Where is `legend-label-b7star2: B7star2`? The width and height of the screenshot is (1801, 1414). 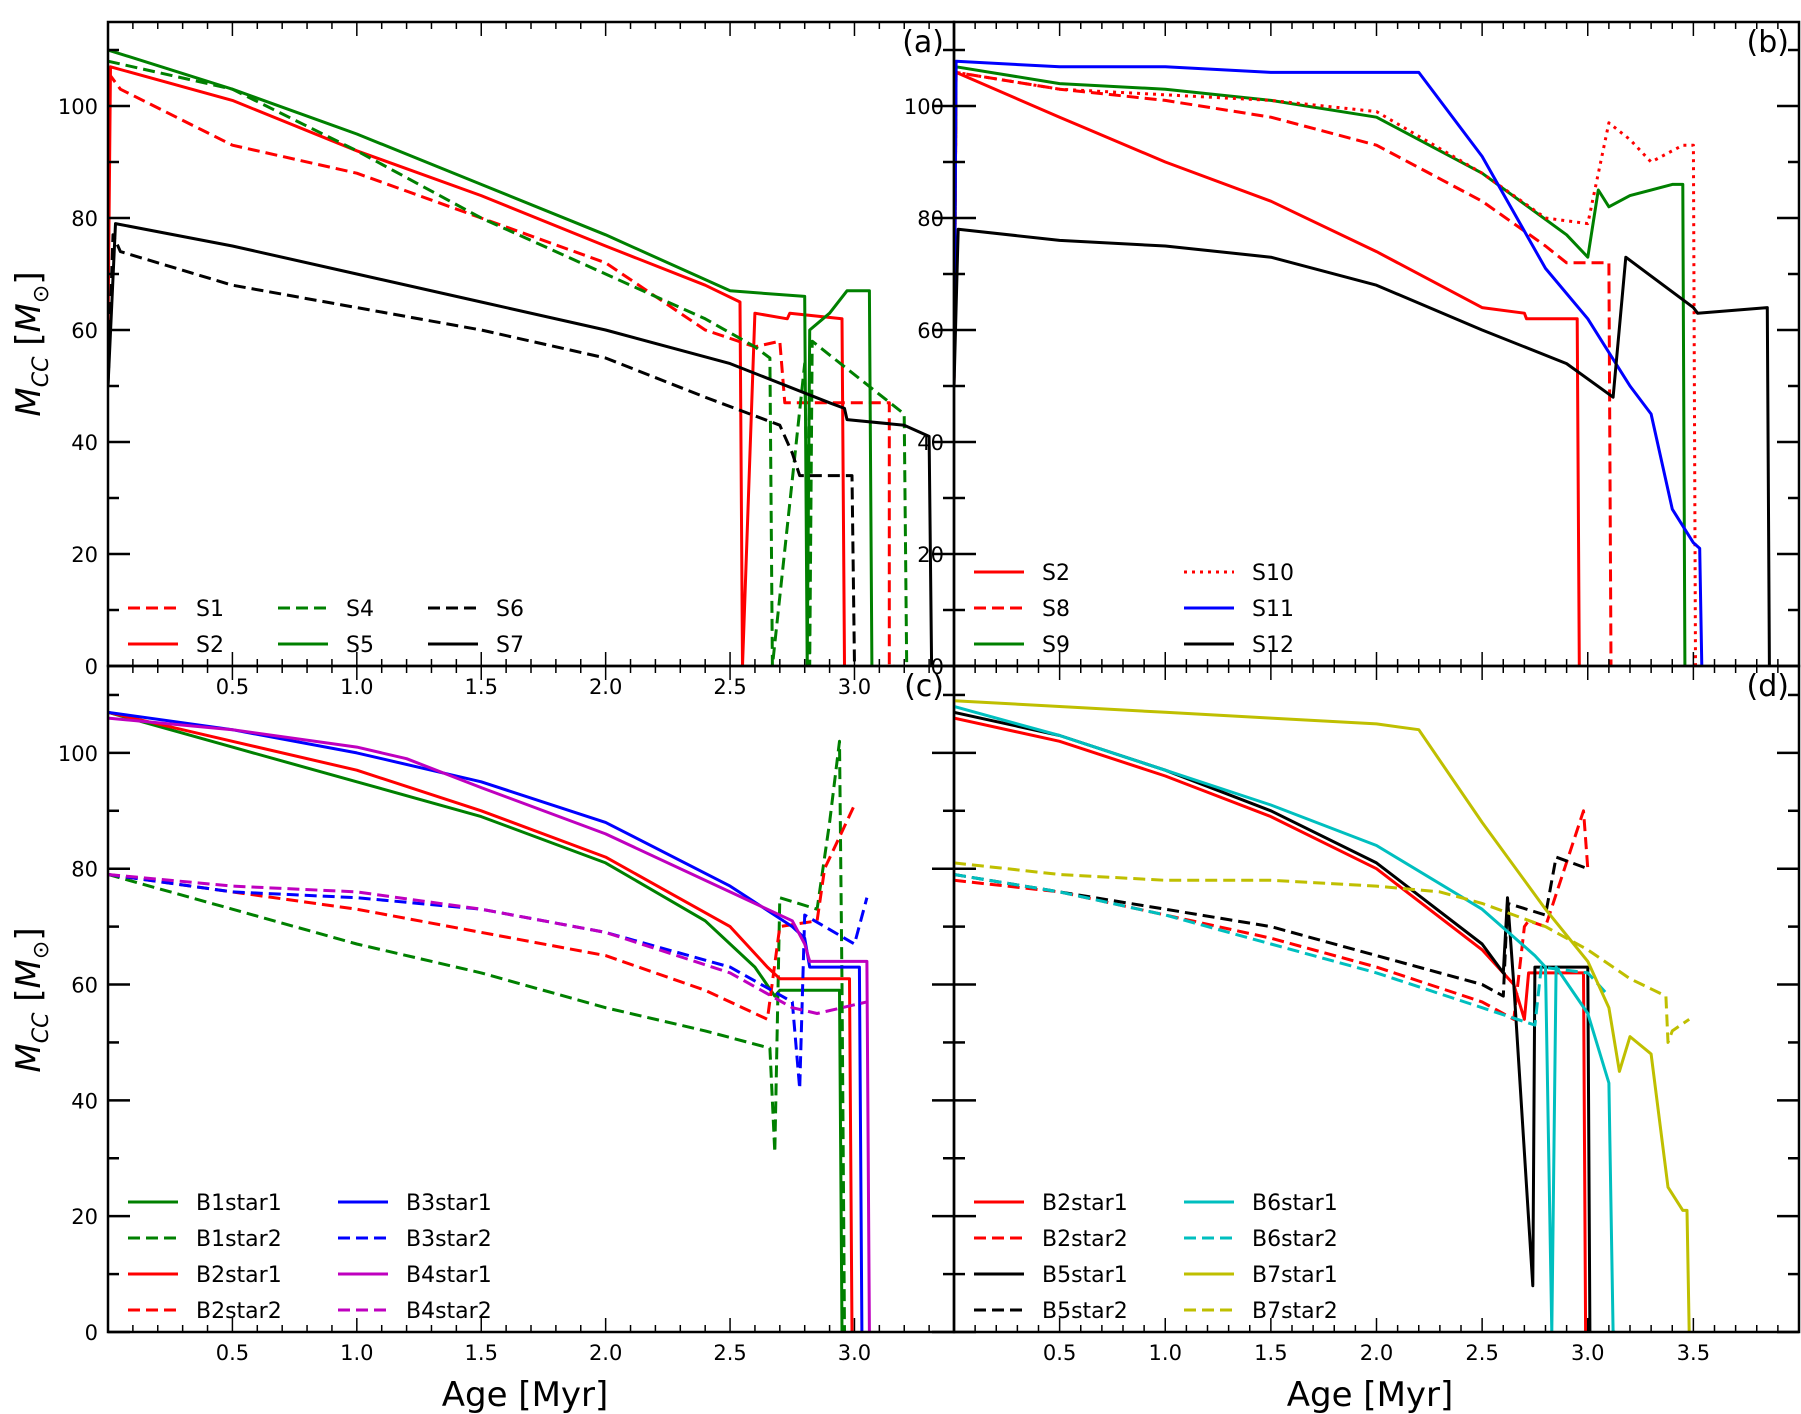 legend-label-b7star2: B7star2 is located at coordinates (1295, 1311).